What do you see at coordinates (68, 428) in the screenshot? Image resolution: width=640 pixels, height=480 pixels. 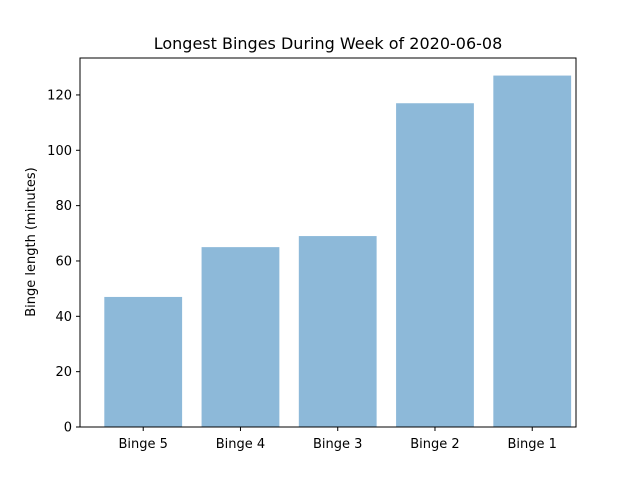 I see `y-tick-label: 0` at bounding box center [68, 428].